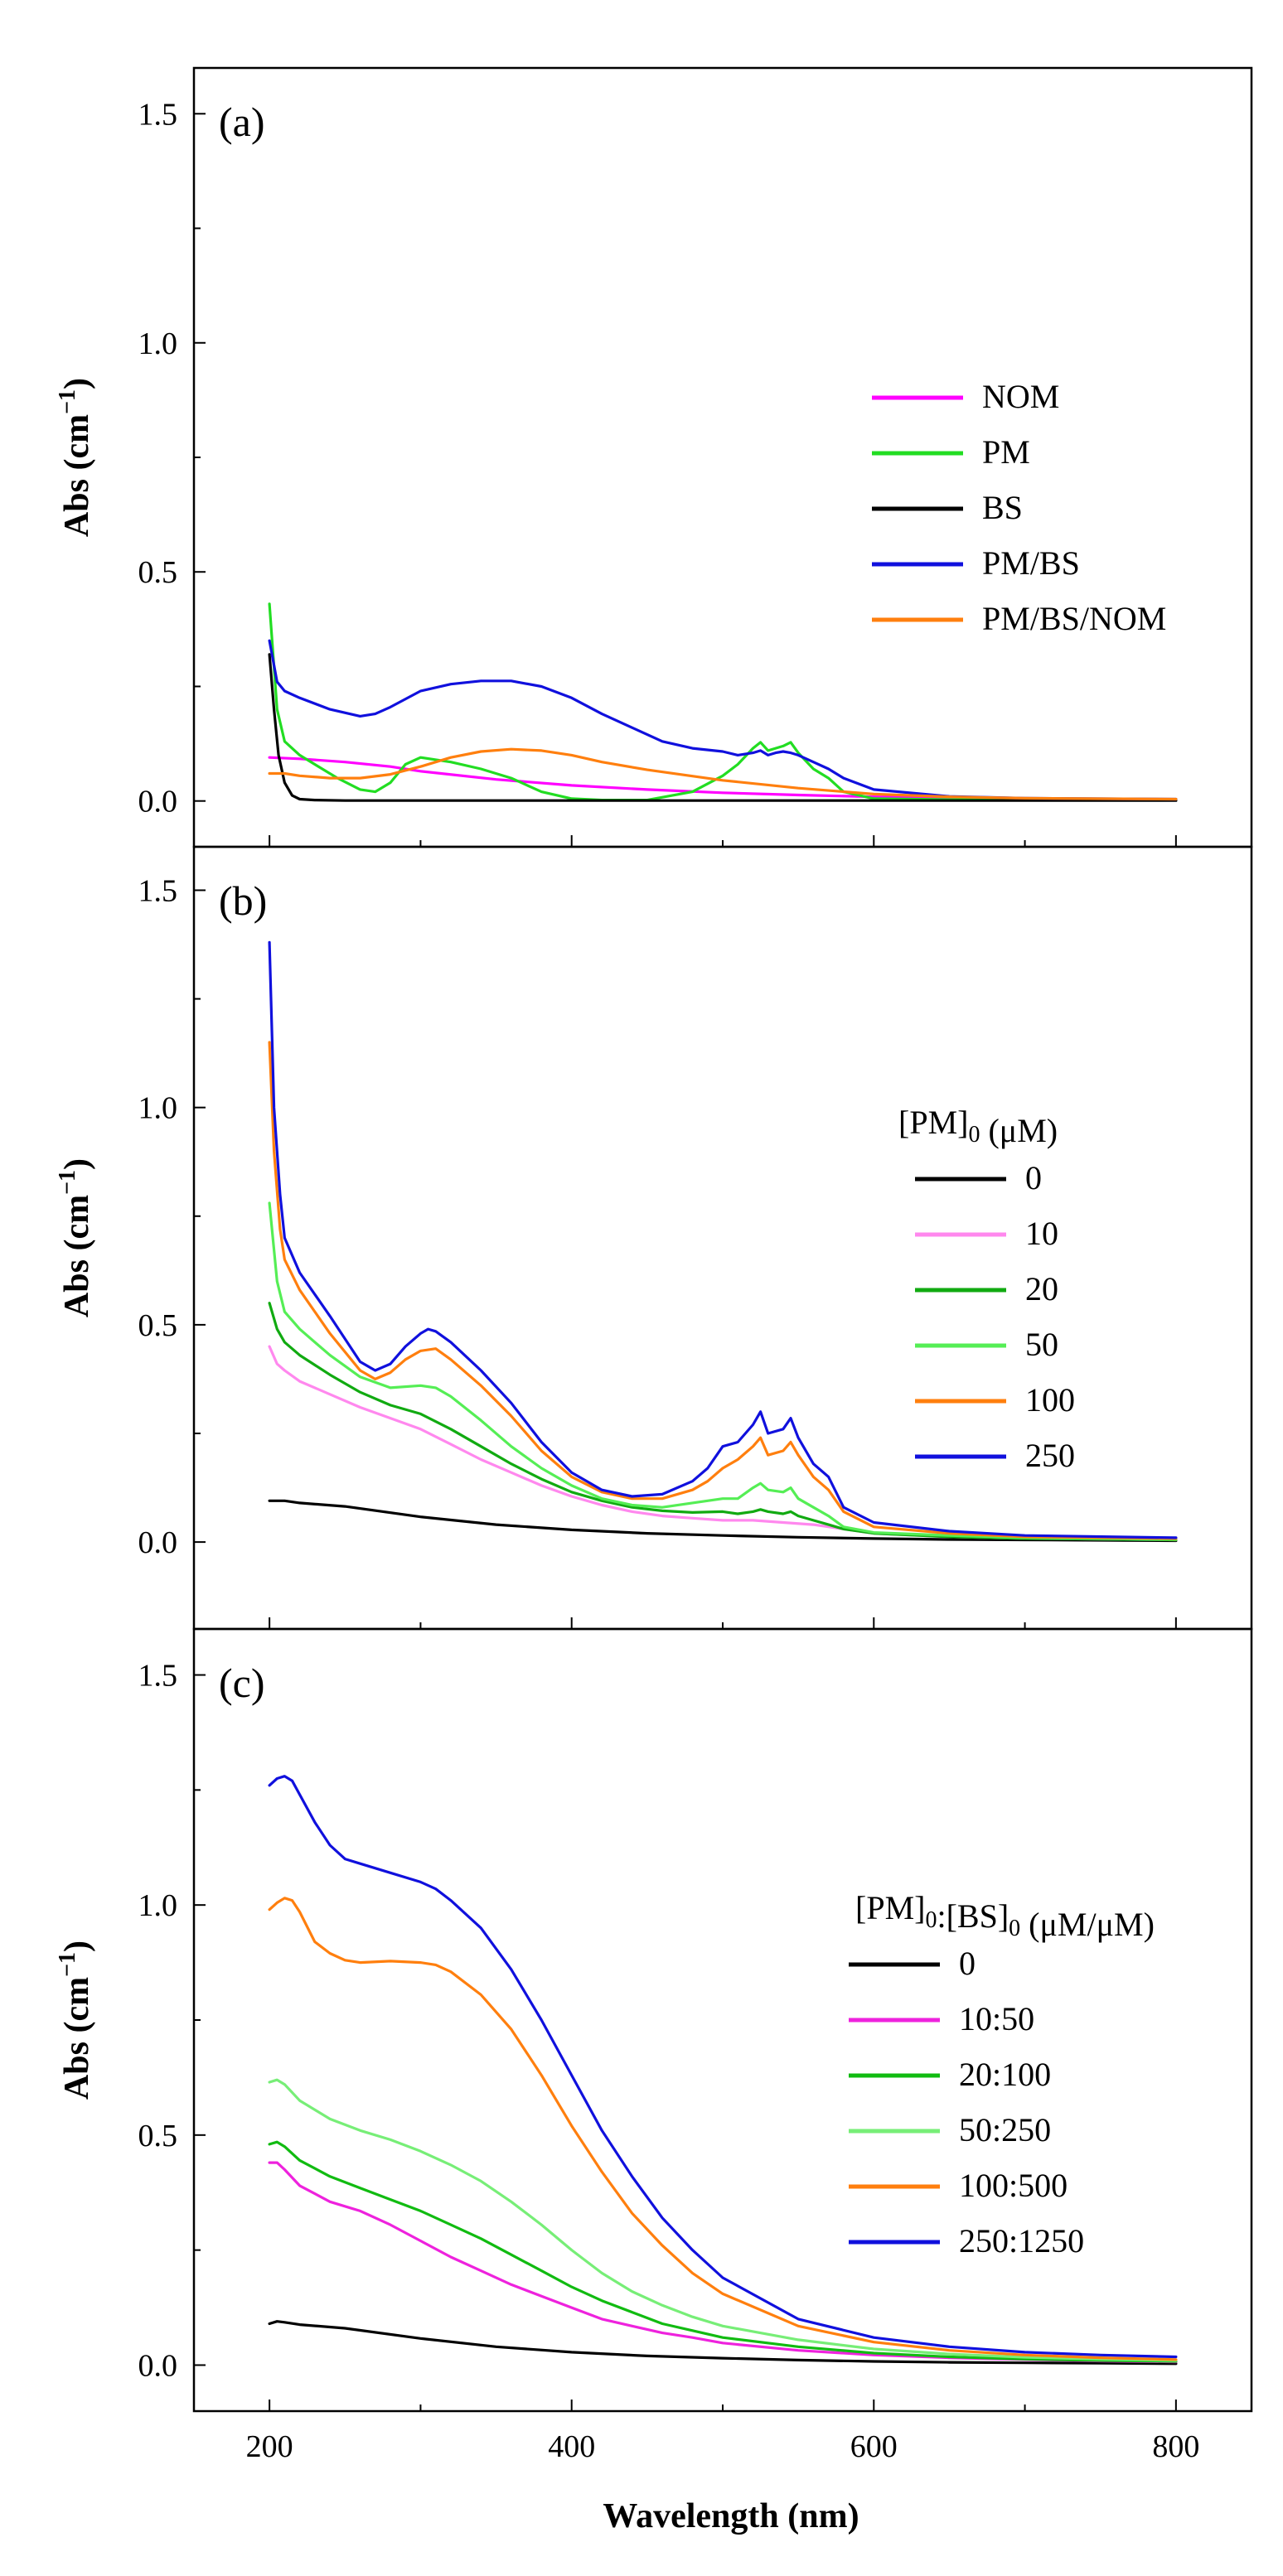 This screenshot has height=2576, width=1283. I want to click on legend-entry: 20:100, so click(1005, 2074).